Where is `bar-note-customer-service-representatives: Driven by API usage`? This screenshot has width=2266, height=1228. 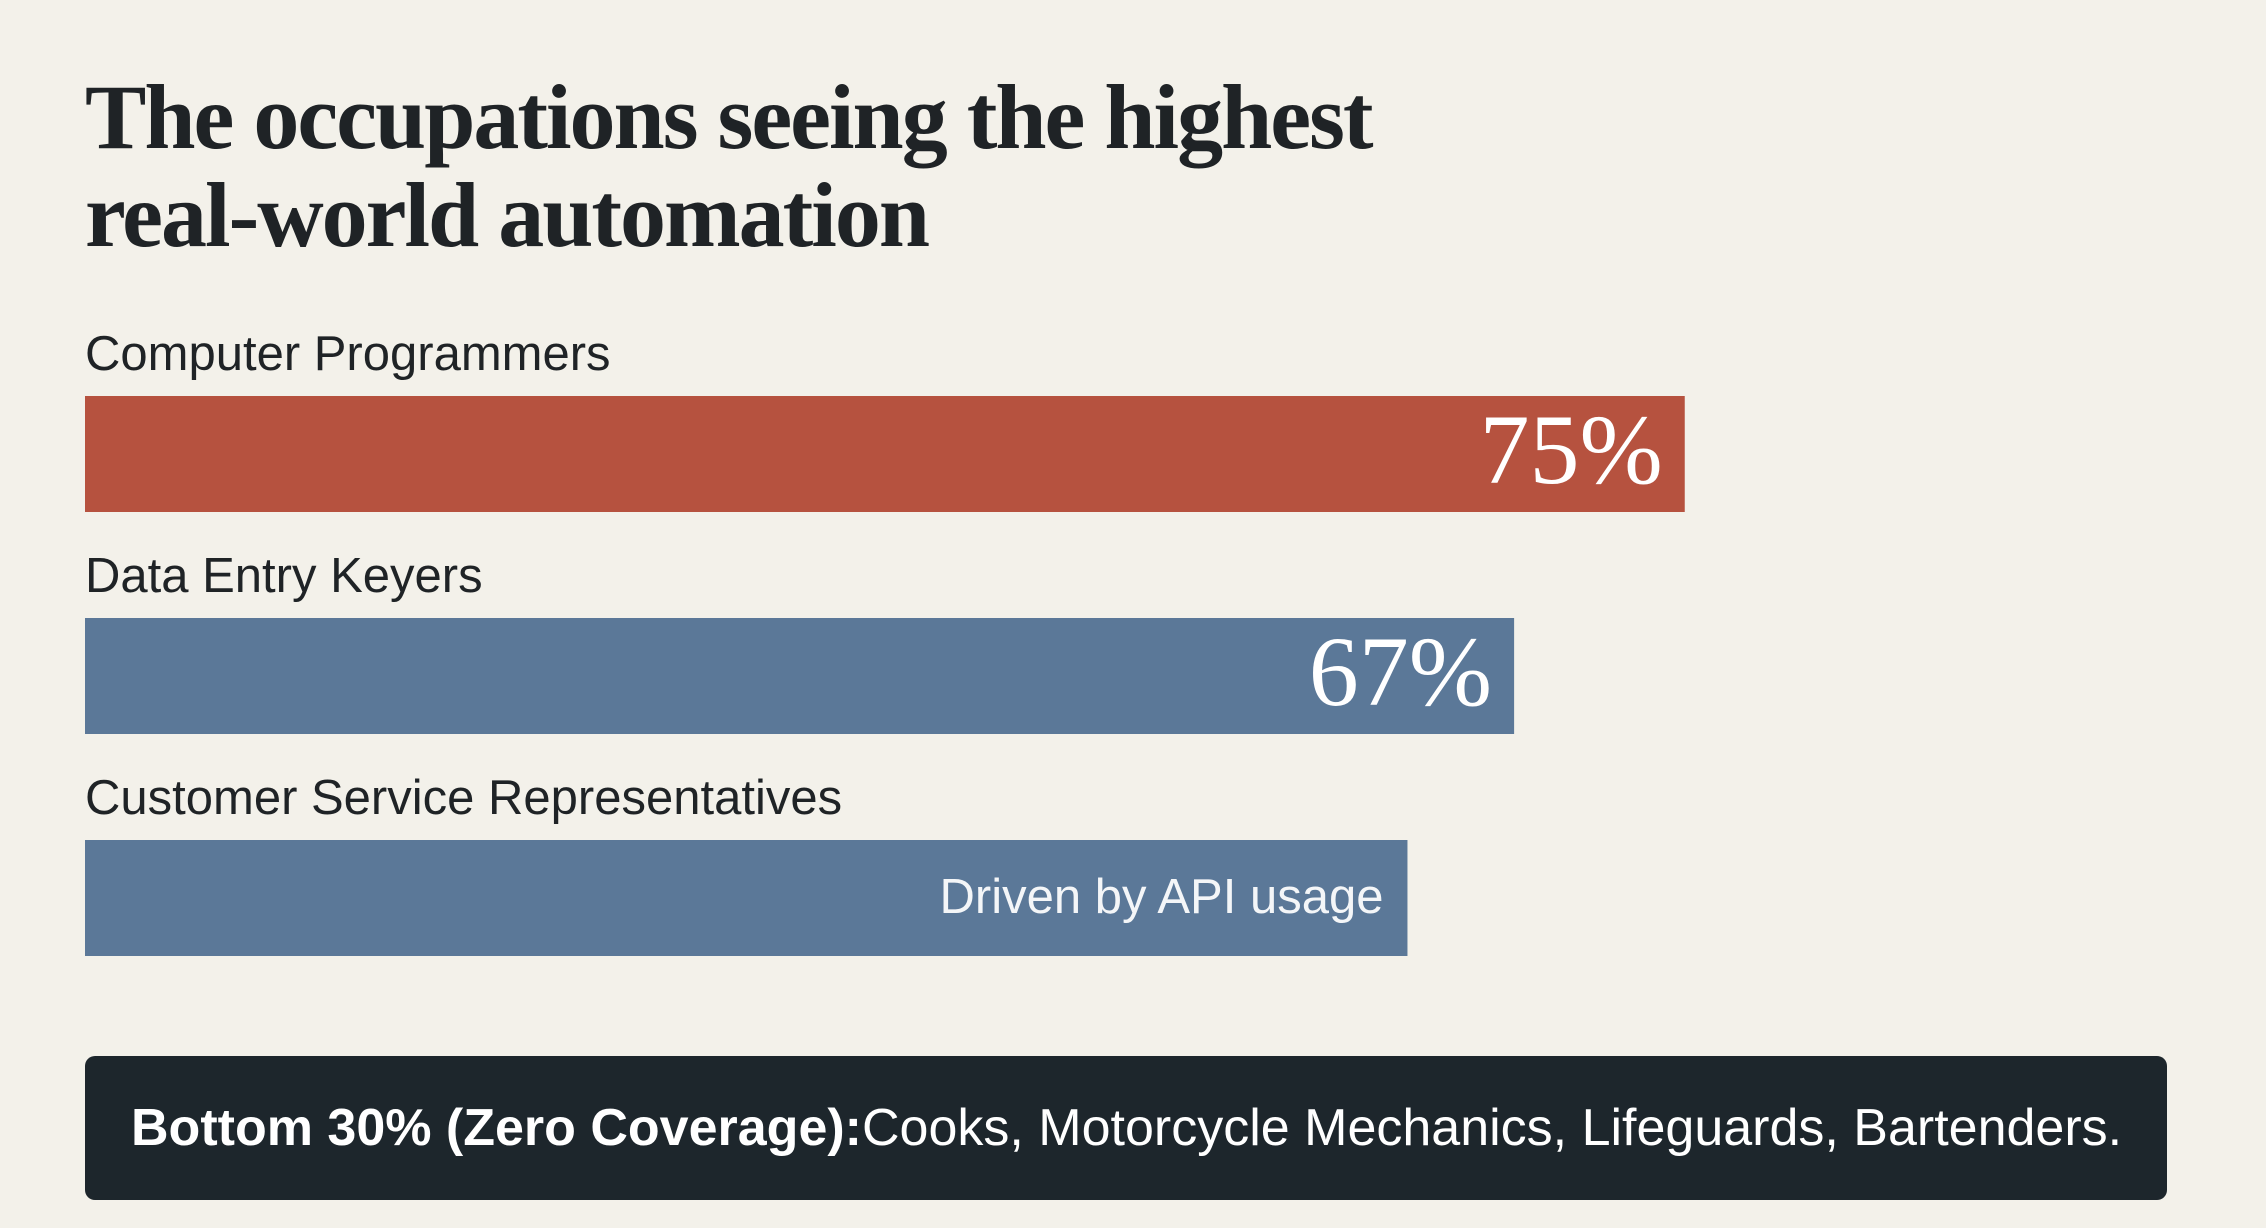 bar-note-customer-service-representatives: Driven by API usage is located at coordinates (1161, 897).